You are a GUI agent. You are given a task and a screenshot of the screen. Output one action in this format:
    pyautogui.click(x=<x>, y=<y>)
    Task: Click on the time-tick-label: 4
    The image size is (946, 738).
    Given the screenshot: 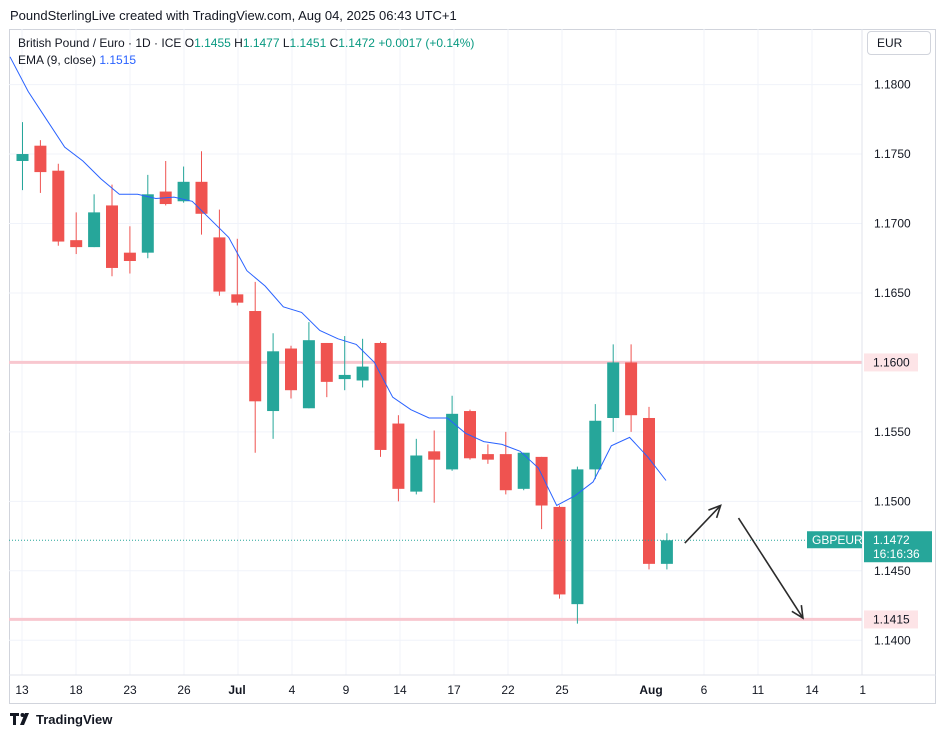 What is the action you would take?
    pyautogui.click(x=292, y=690)
    